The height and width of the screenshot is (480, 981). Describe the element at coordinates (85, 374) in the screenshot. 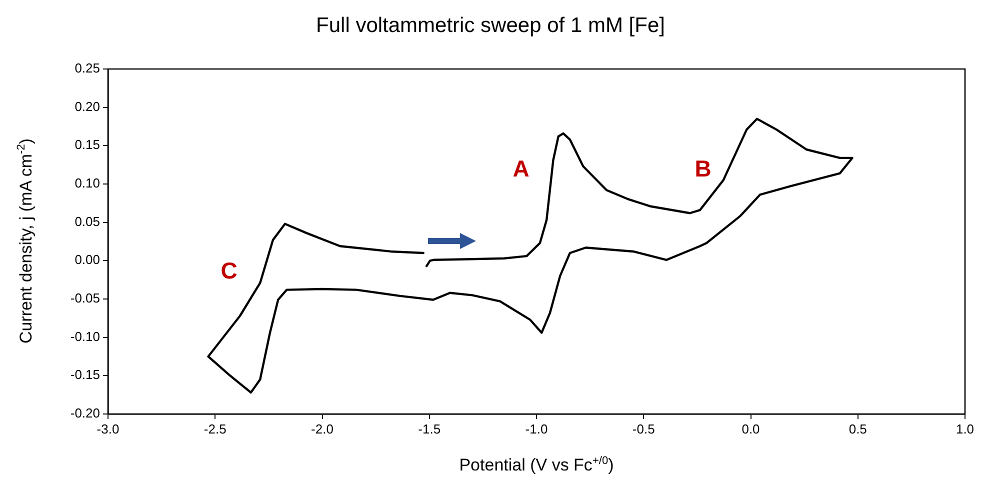

I see `y-tick-label: -0.15` at that location.